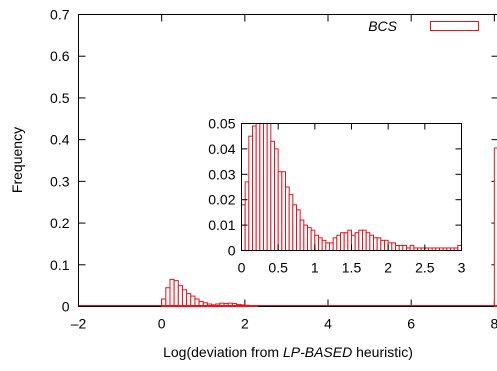 This screenshot has height=371, width=497. Describe the element at coordinates (328, 324) in the screenshot. I see `x-tick-label: 4` at that location.